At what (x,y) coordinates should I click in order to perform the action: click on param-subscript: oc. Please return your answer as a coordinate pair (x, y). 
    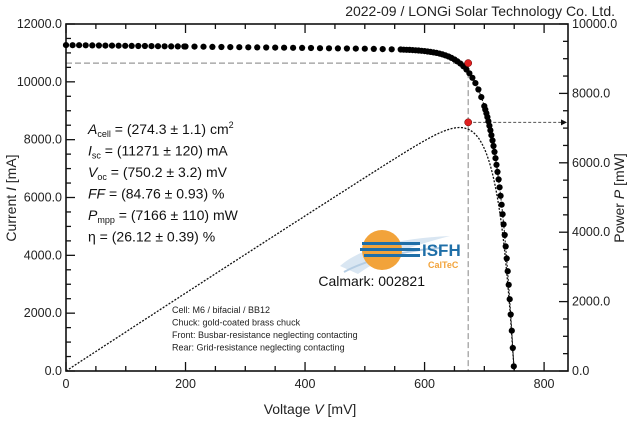
    Looking at the image, I should click on (102, 177).